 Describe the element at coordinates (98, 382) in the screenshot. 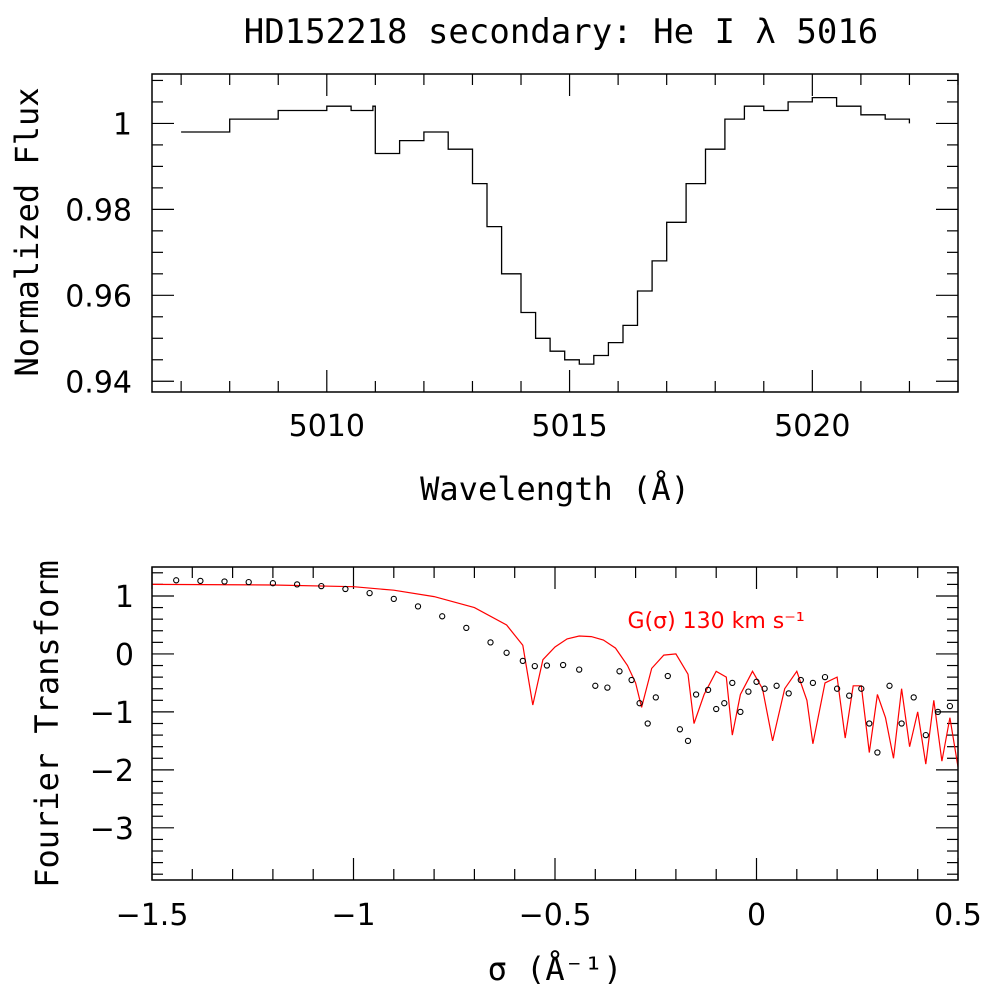

I see `top-y-tick-label: 0.94` at that location.